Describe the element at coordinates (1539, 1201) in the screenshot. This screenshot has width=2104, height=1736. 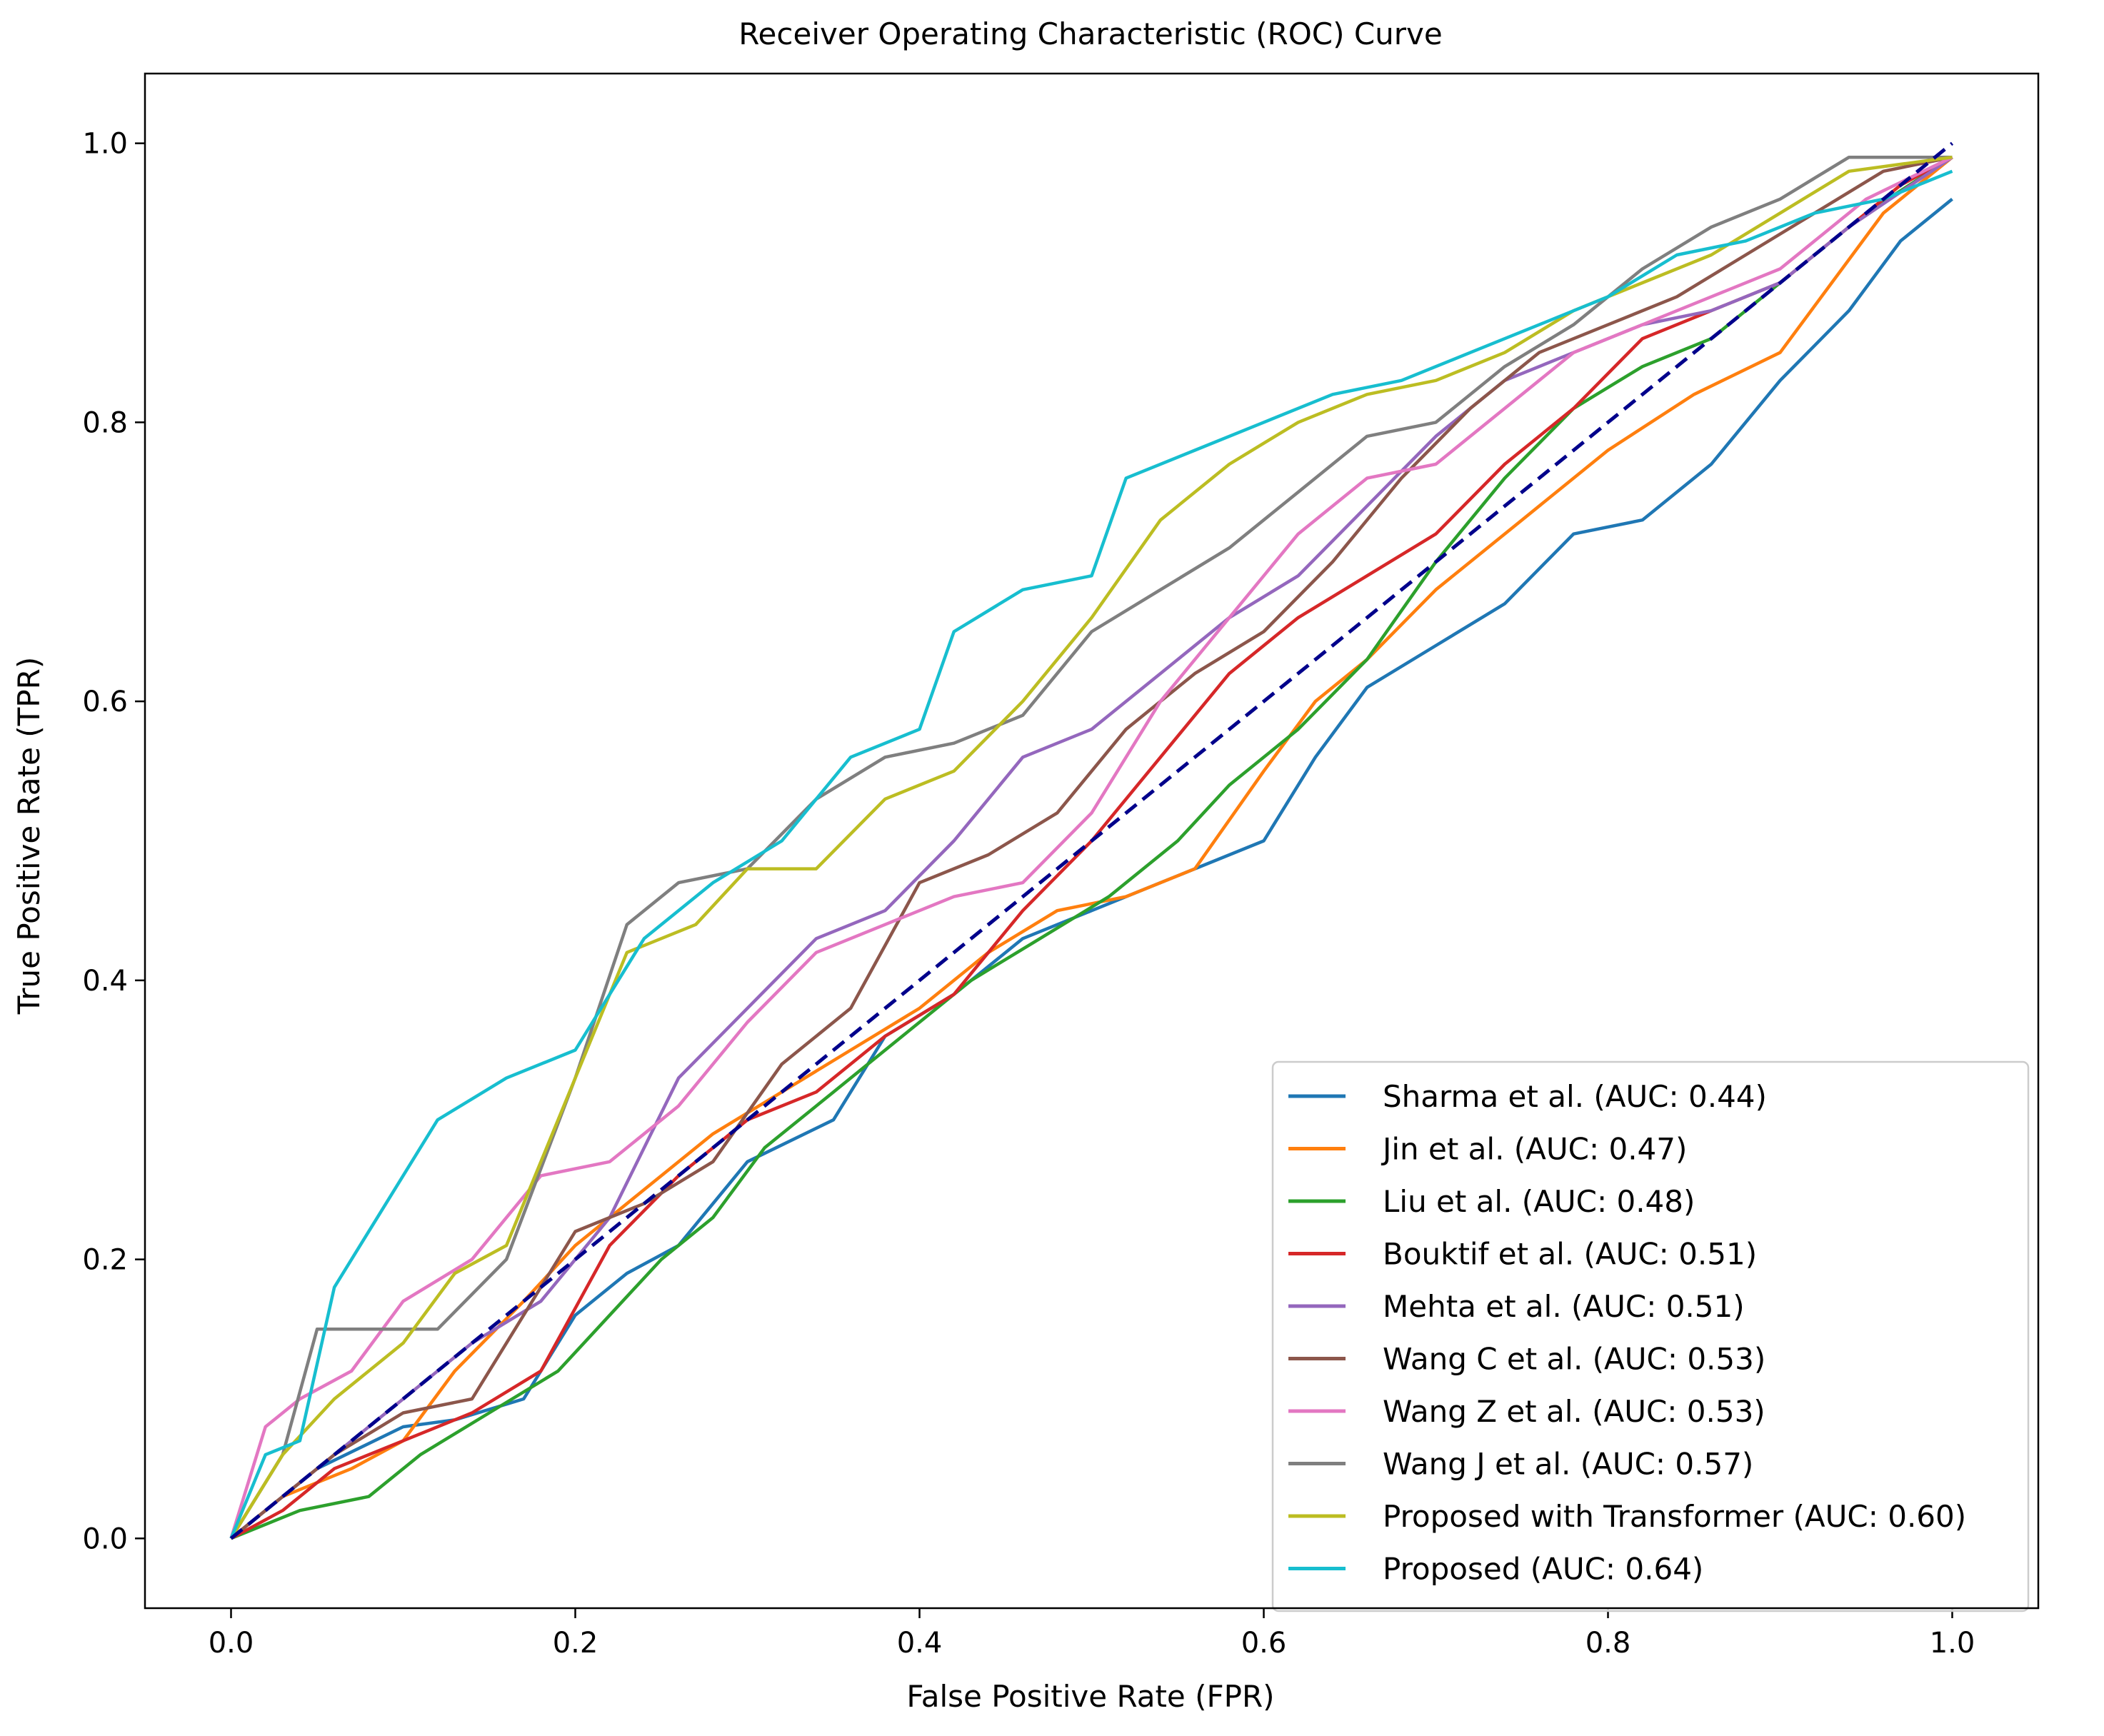
I see `legend-label-liu-et-al-: Liu et al. (AUC: 0.48)` at that location.